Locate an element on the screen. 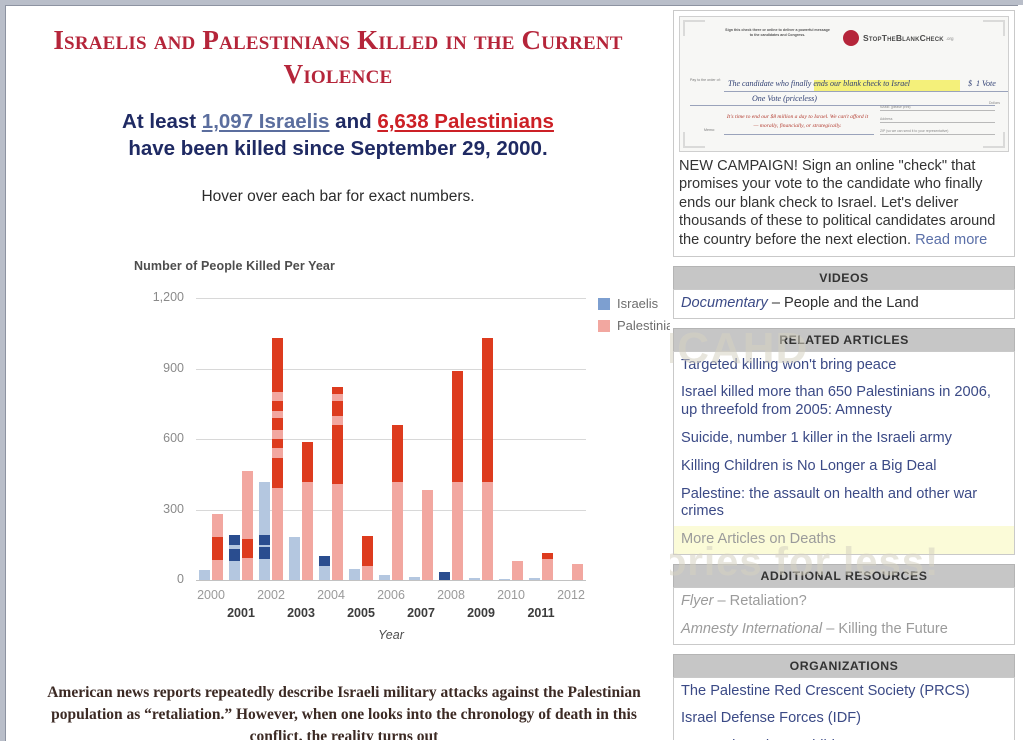  chart-bar-palestinians-2010 is located at coordinates (517, 570).